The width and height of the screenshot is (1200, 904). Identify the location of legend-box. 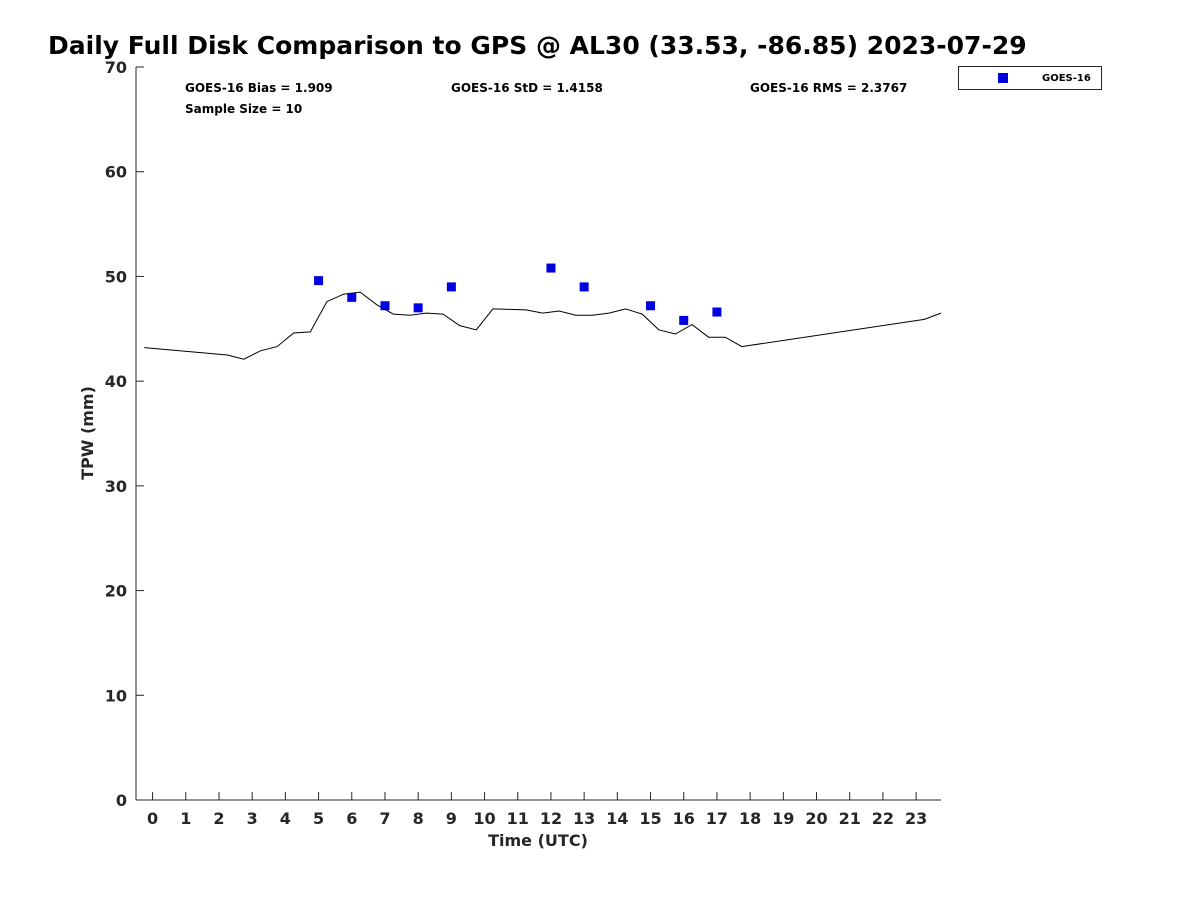
(1030, 78).